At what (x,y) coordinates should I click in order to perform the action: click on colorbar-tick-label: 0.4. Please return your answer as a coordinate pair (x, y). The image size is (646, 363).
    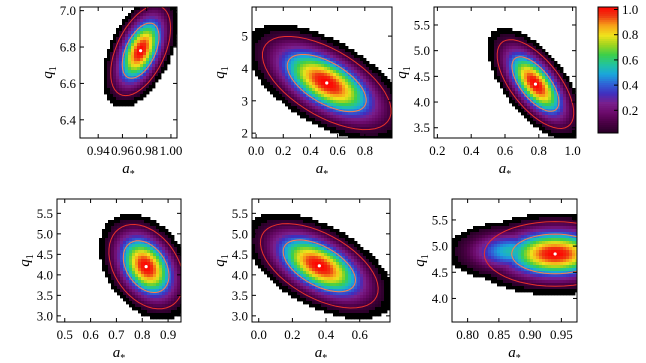
    Looking at the image, I should click on (630, 85).